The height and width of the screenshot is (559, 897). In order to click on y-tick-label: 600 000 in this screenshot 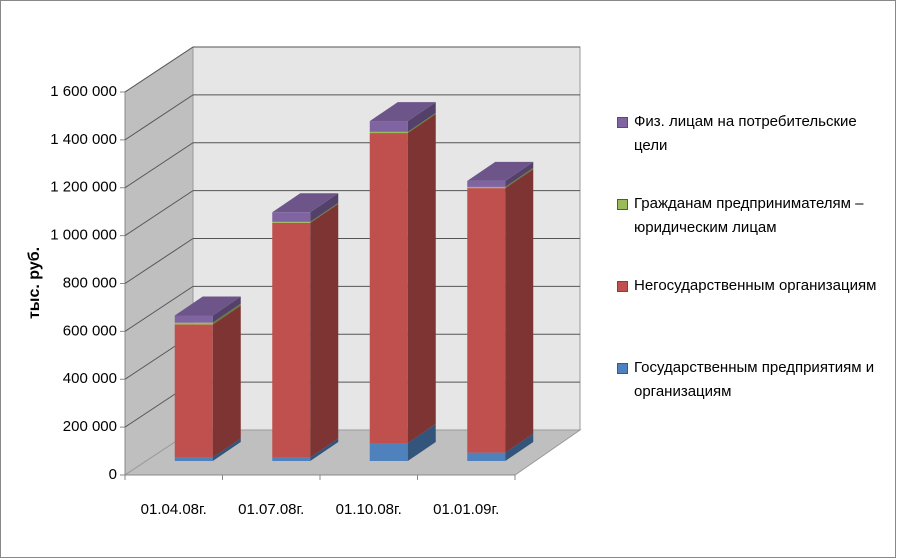, I will do `click(90, 330)`.